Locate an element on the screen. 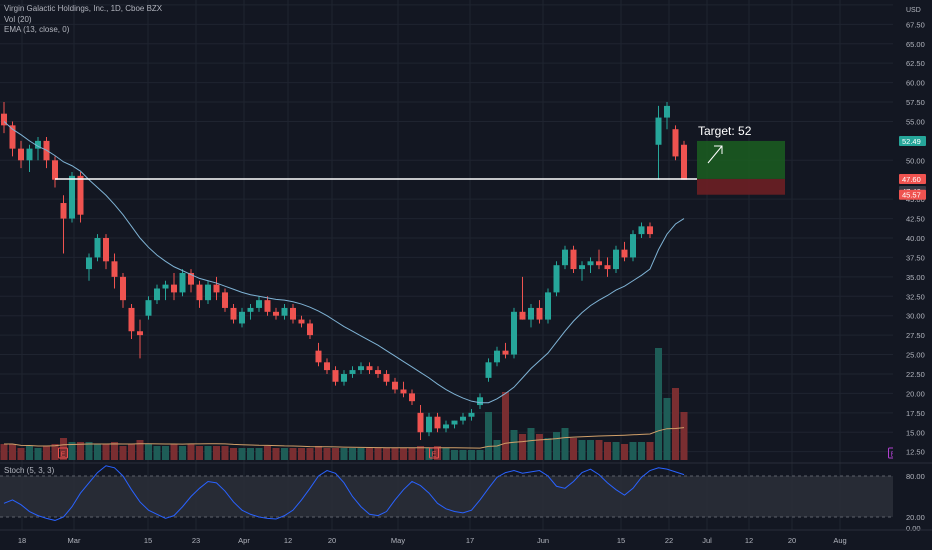  target-zone is located at coordinates (741, 159).